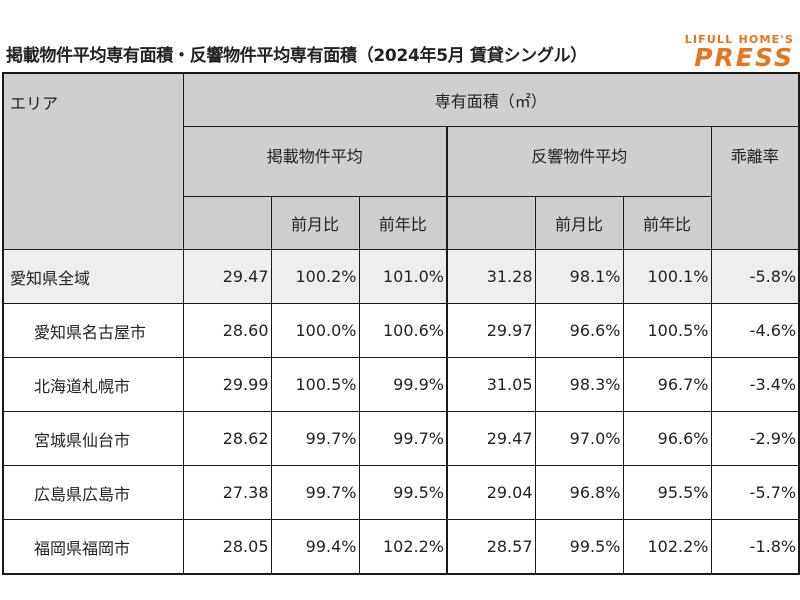 This screenshot has width=800, height=600. What do you see at coordinates (227, 547) in the screenshot?
I see `listing-area: 28.05` at bounding box center [227, 547].